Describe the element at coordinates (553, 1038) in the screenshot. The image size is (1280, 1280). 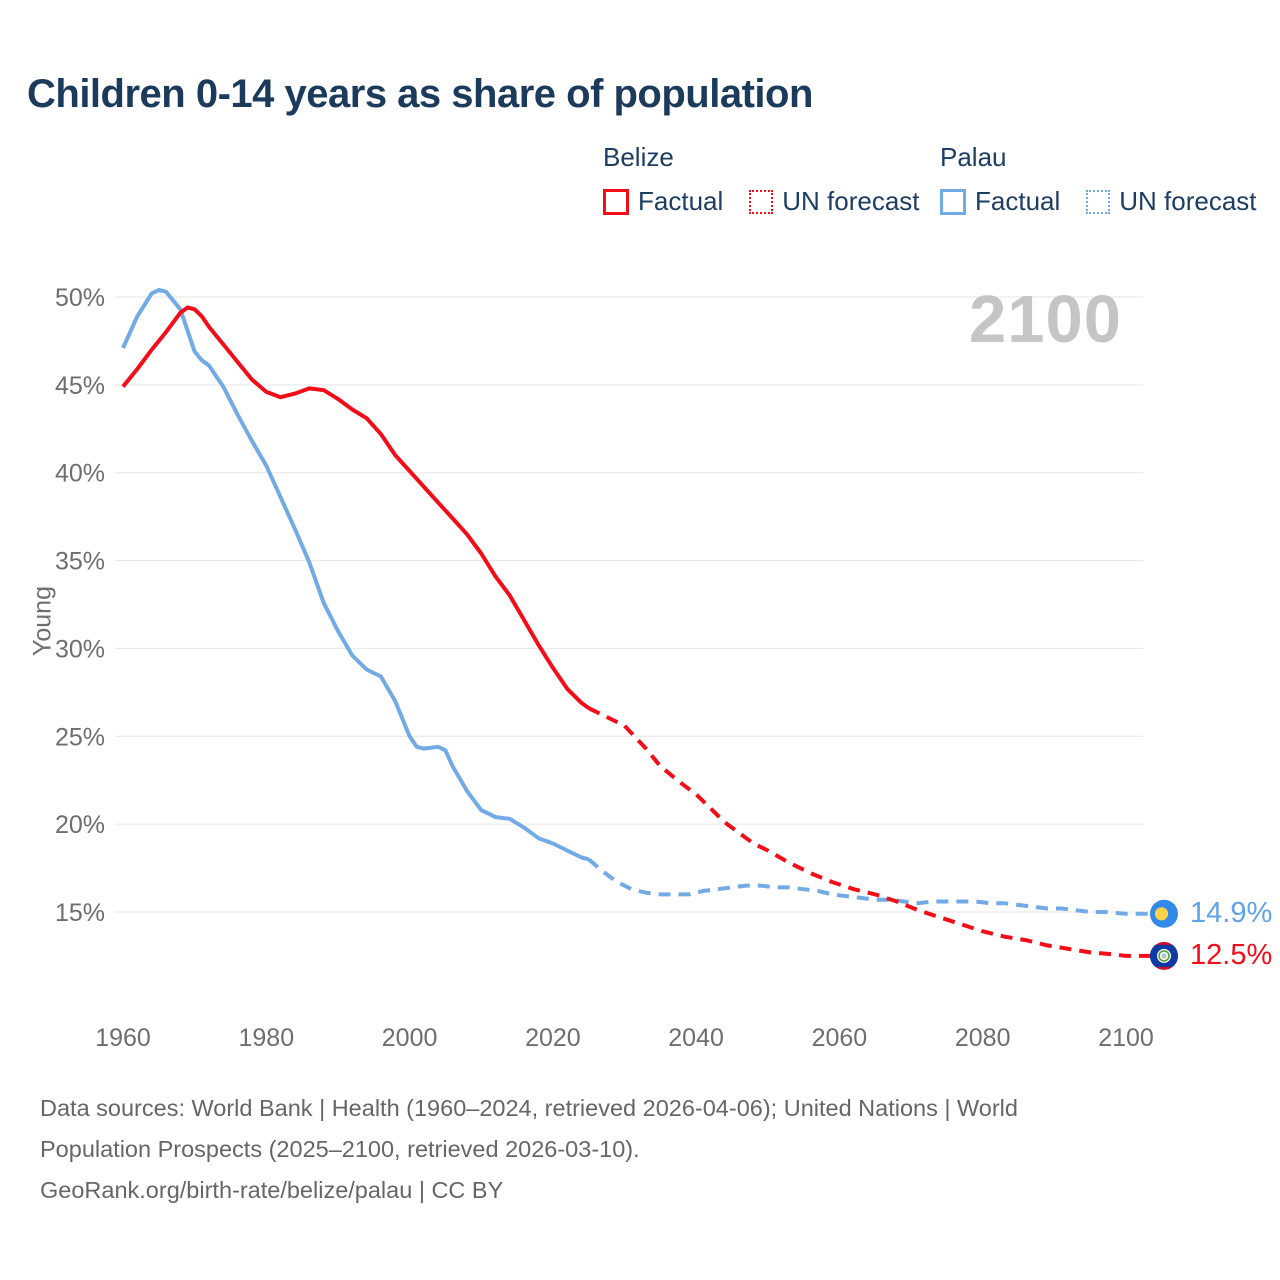
I see `x-tick-label: 2020` at that location.